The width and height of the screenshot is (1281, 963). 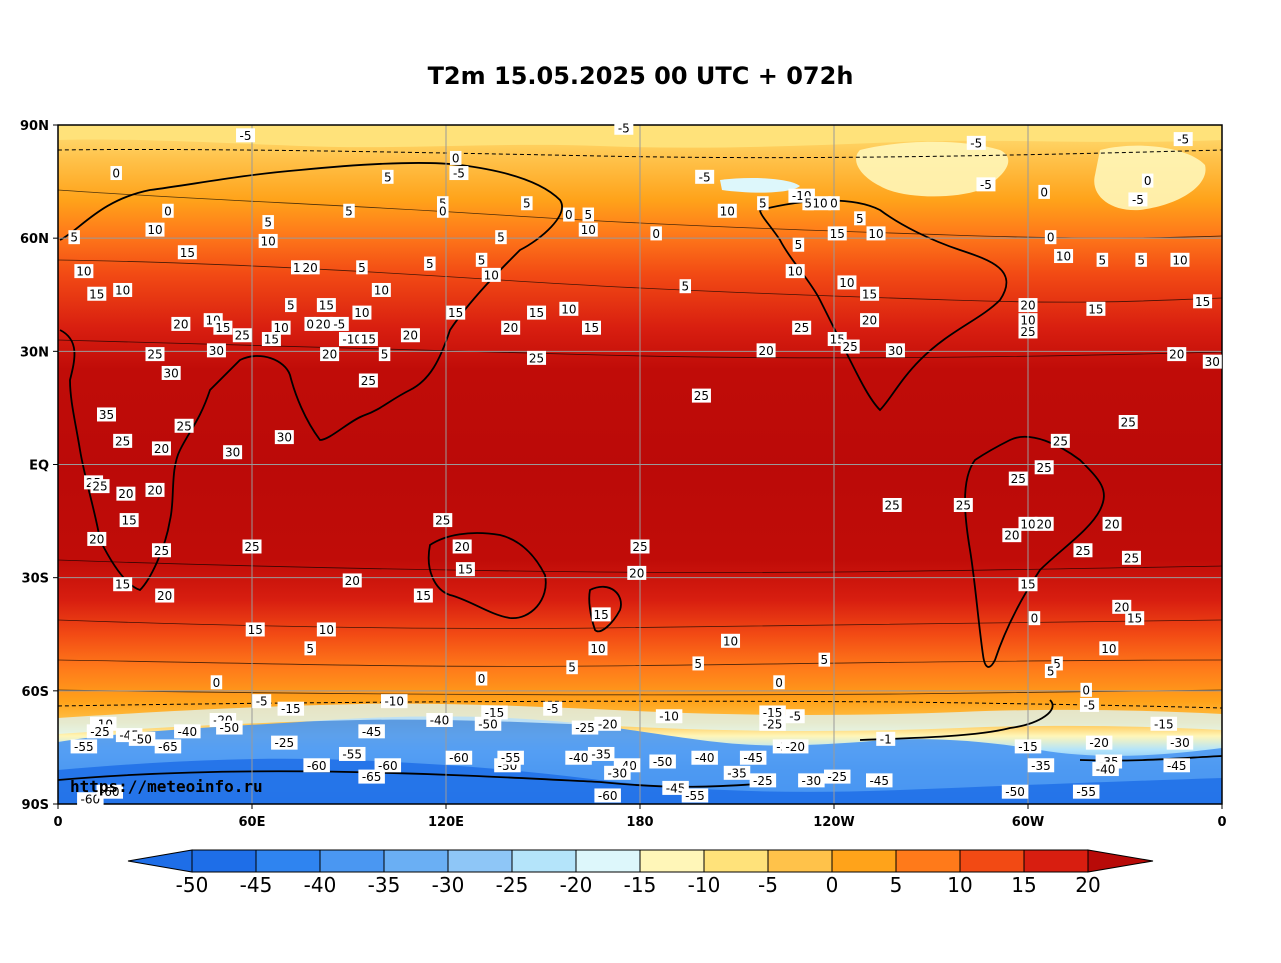 I want to click on contour-label-text: -25, so click(x=773, y=724).